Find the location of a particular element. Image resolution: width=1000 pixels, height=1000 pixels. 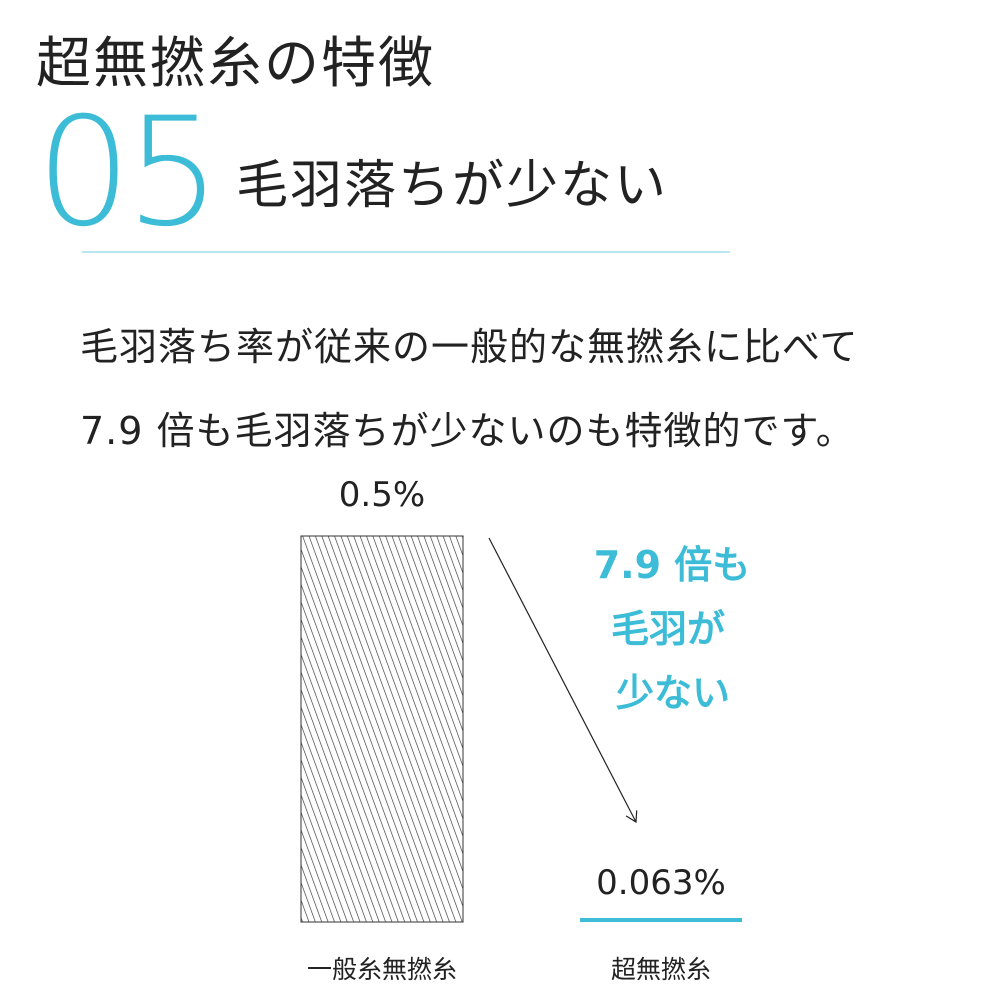

title-divider is located at coordinates (406, 252).